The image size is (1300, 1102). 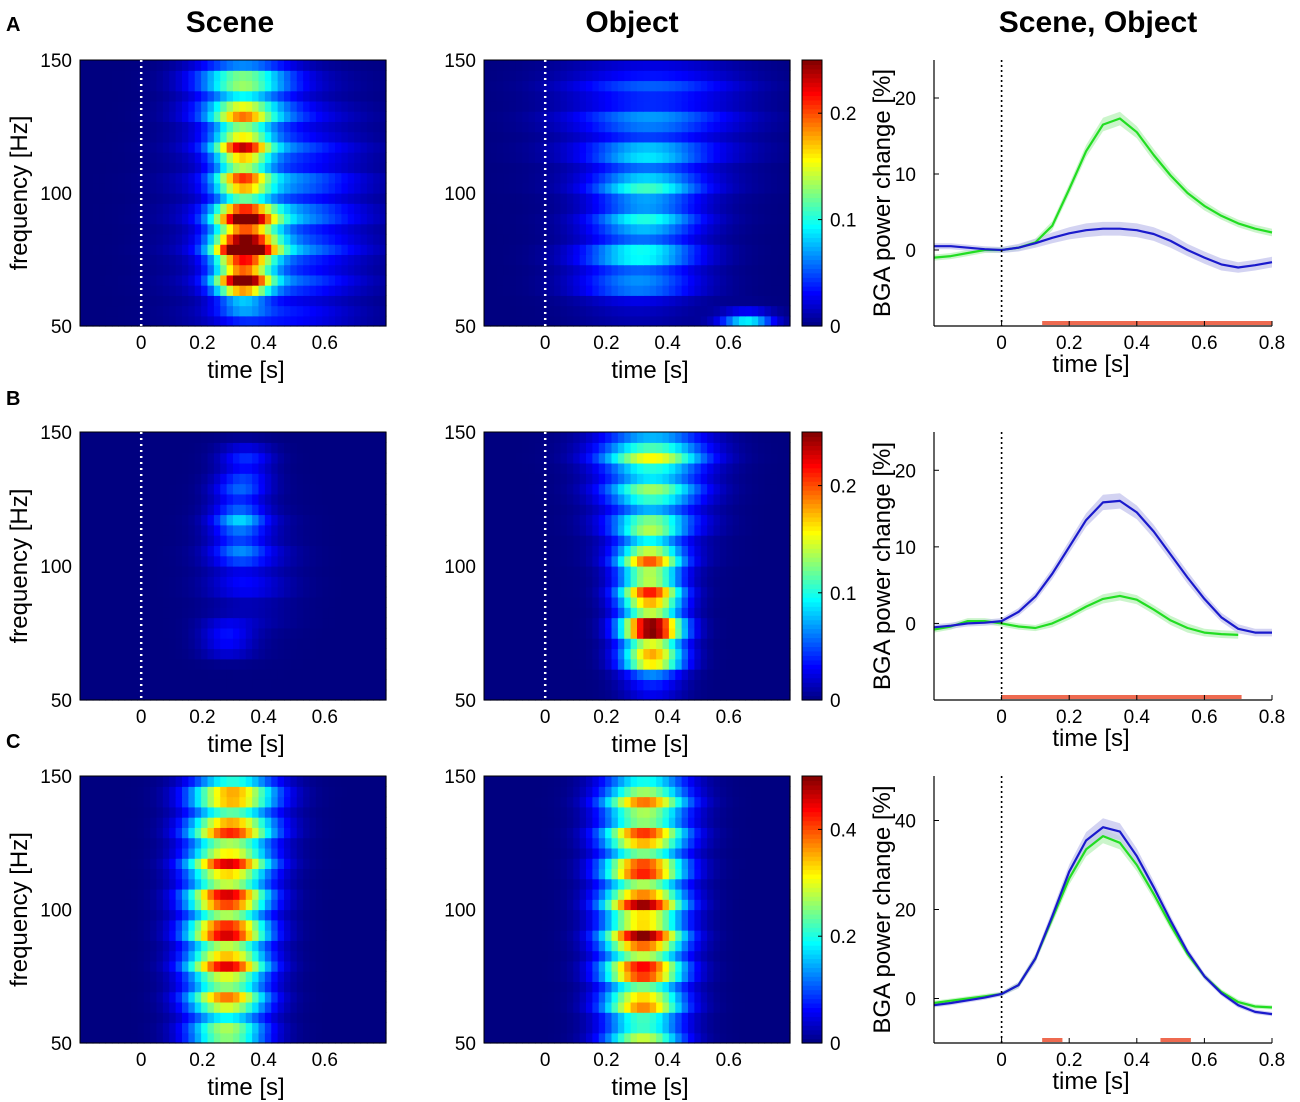 I want to click on x-tick-label: 0.2, so click(x=202, y=343).